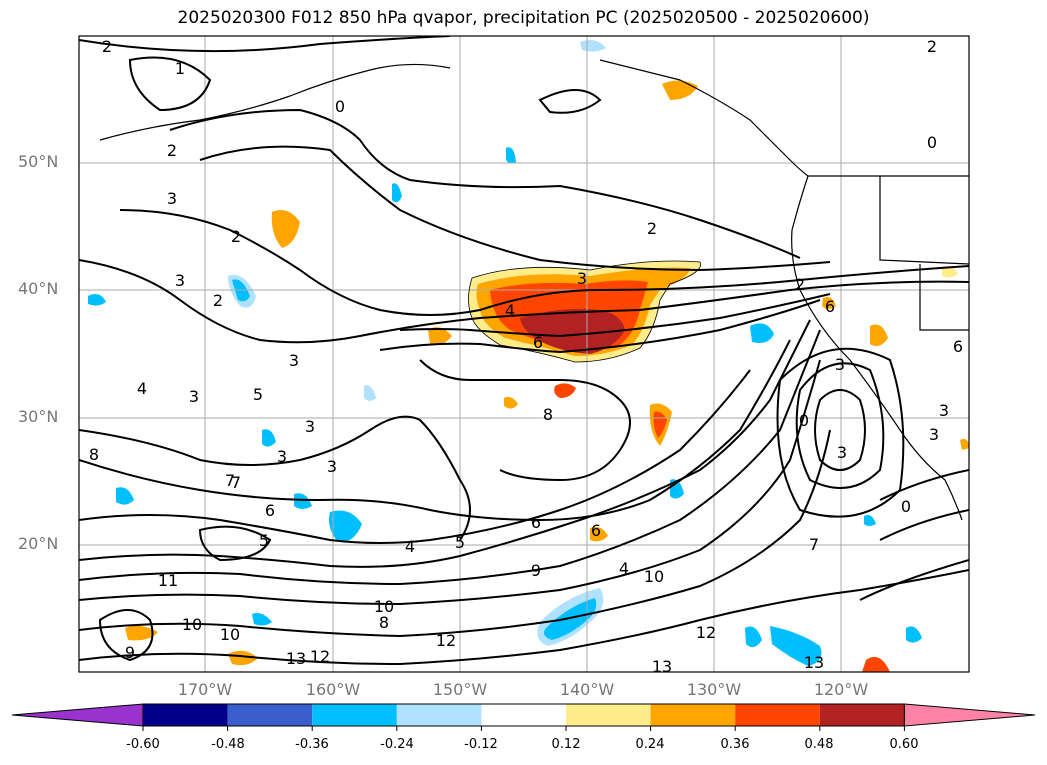  What do you see at coordinates (841, 689) in the screenshot?
I see `lon-label-120w: 120°W` at bounding box center [841, 689].